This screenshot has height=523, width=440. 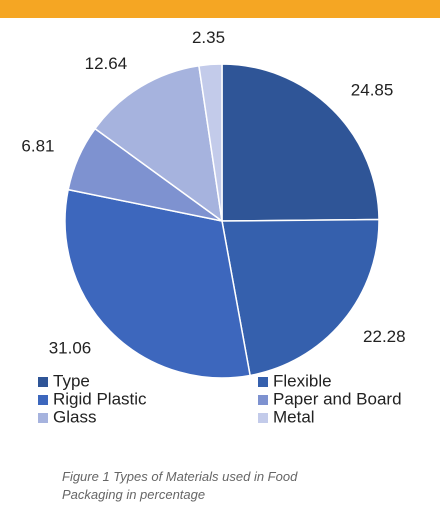 I want to click on top-bar, so click(x=220, y=9).